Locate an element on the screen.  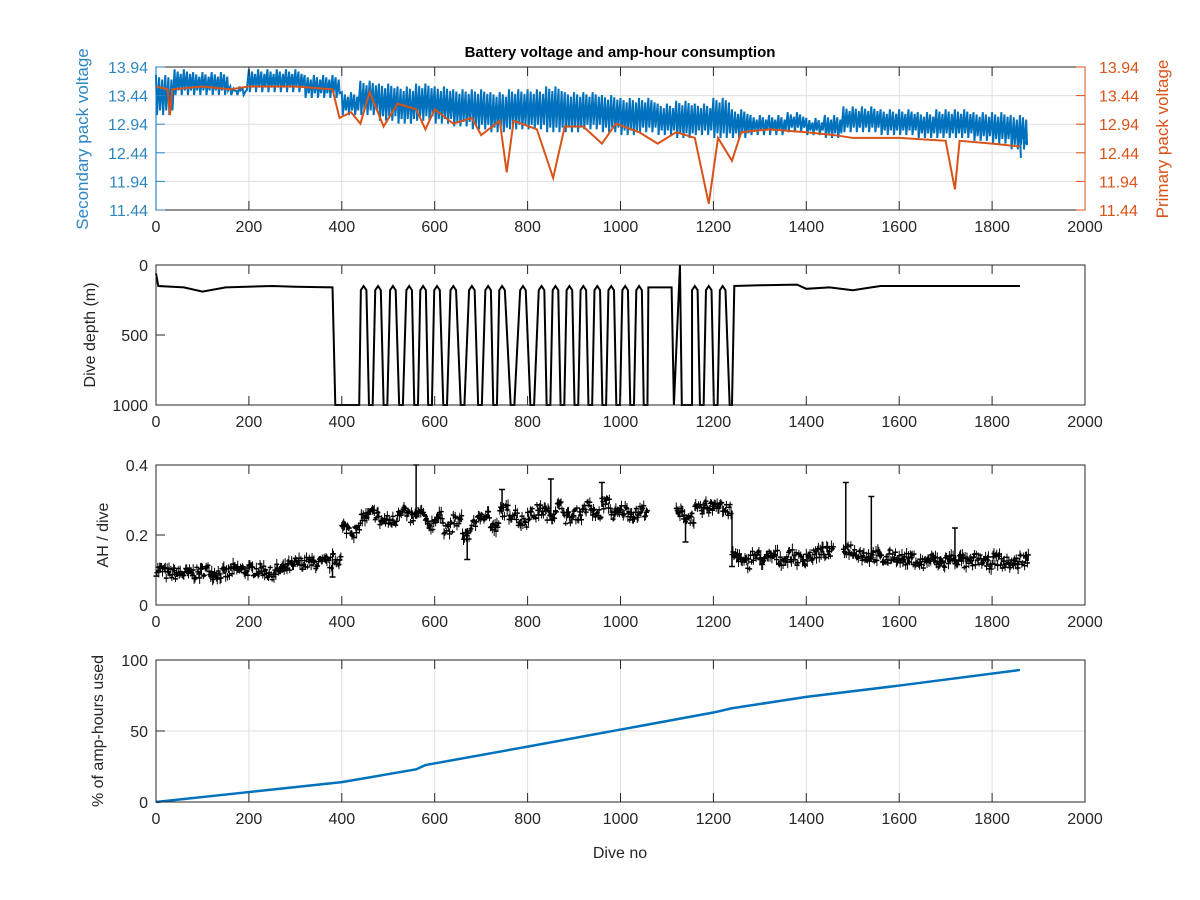
y-axis-label: % of amp-hours used is located at coordinates (98, 731).